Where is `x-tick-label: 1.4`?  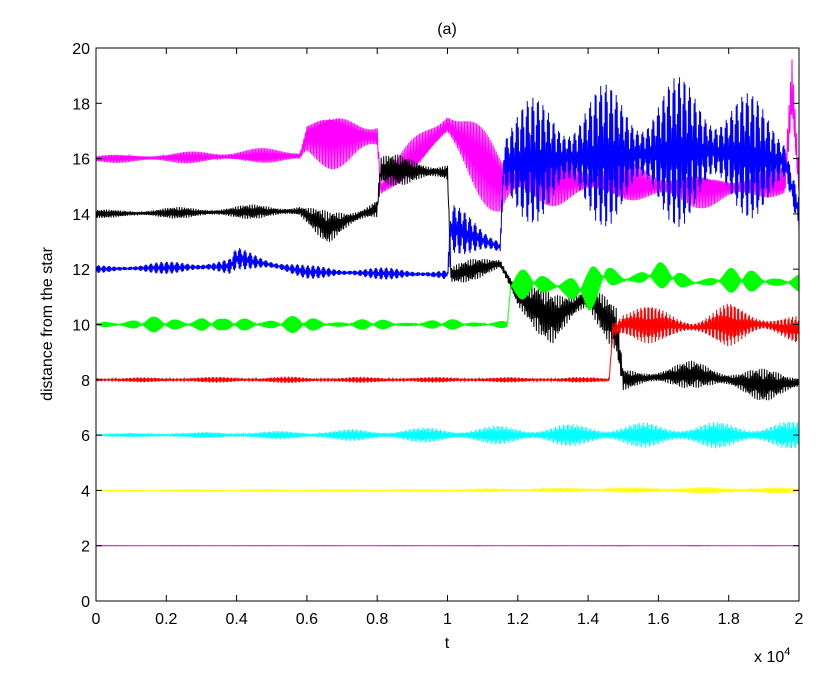 x-tick-label: 1.4 is located at coordinates (588, 619).